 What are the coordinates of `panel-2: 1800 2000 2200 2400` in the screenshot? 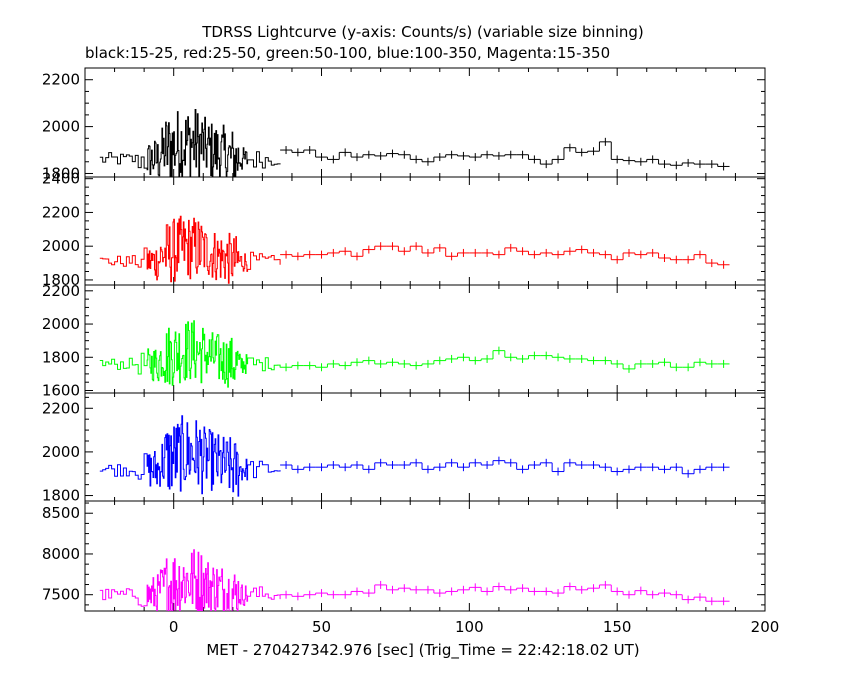 It's located at (404, 229).